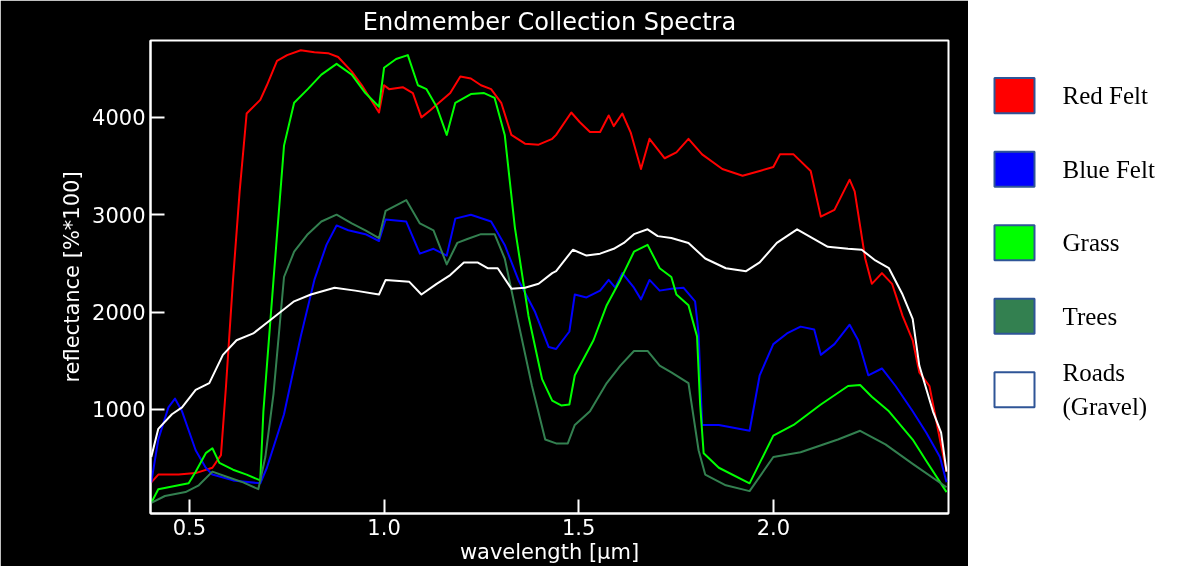 This screenshot has height=566, width=1190. Describe the element at coordinates (549, 21) in the screenshot. I see `chart-title: Endmember Collection Spectra` at that location.